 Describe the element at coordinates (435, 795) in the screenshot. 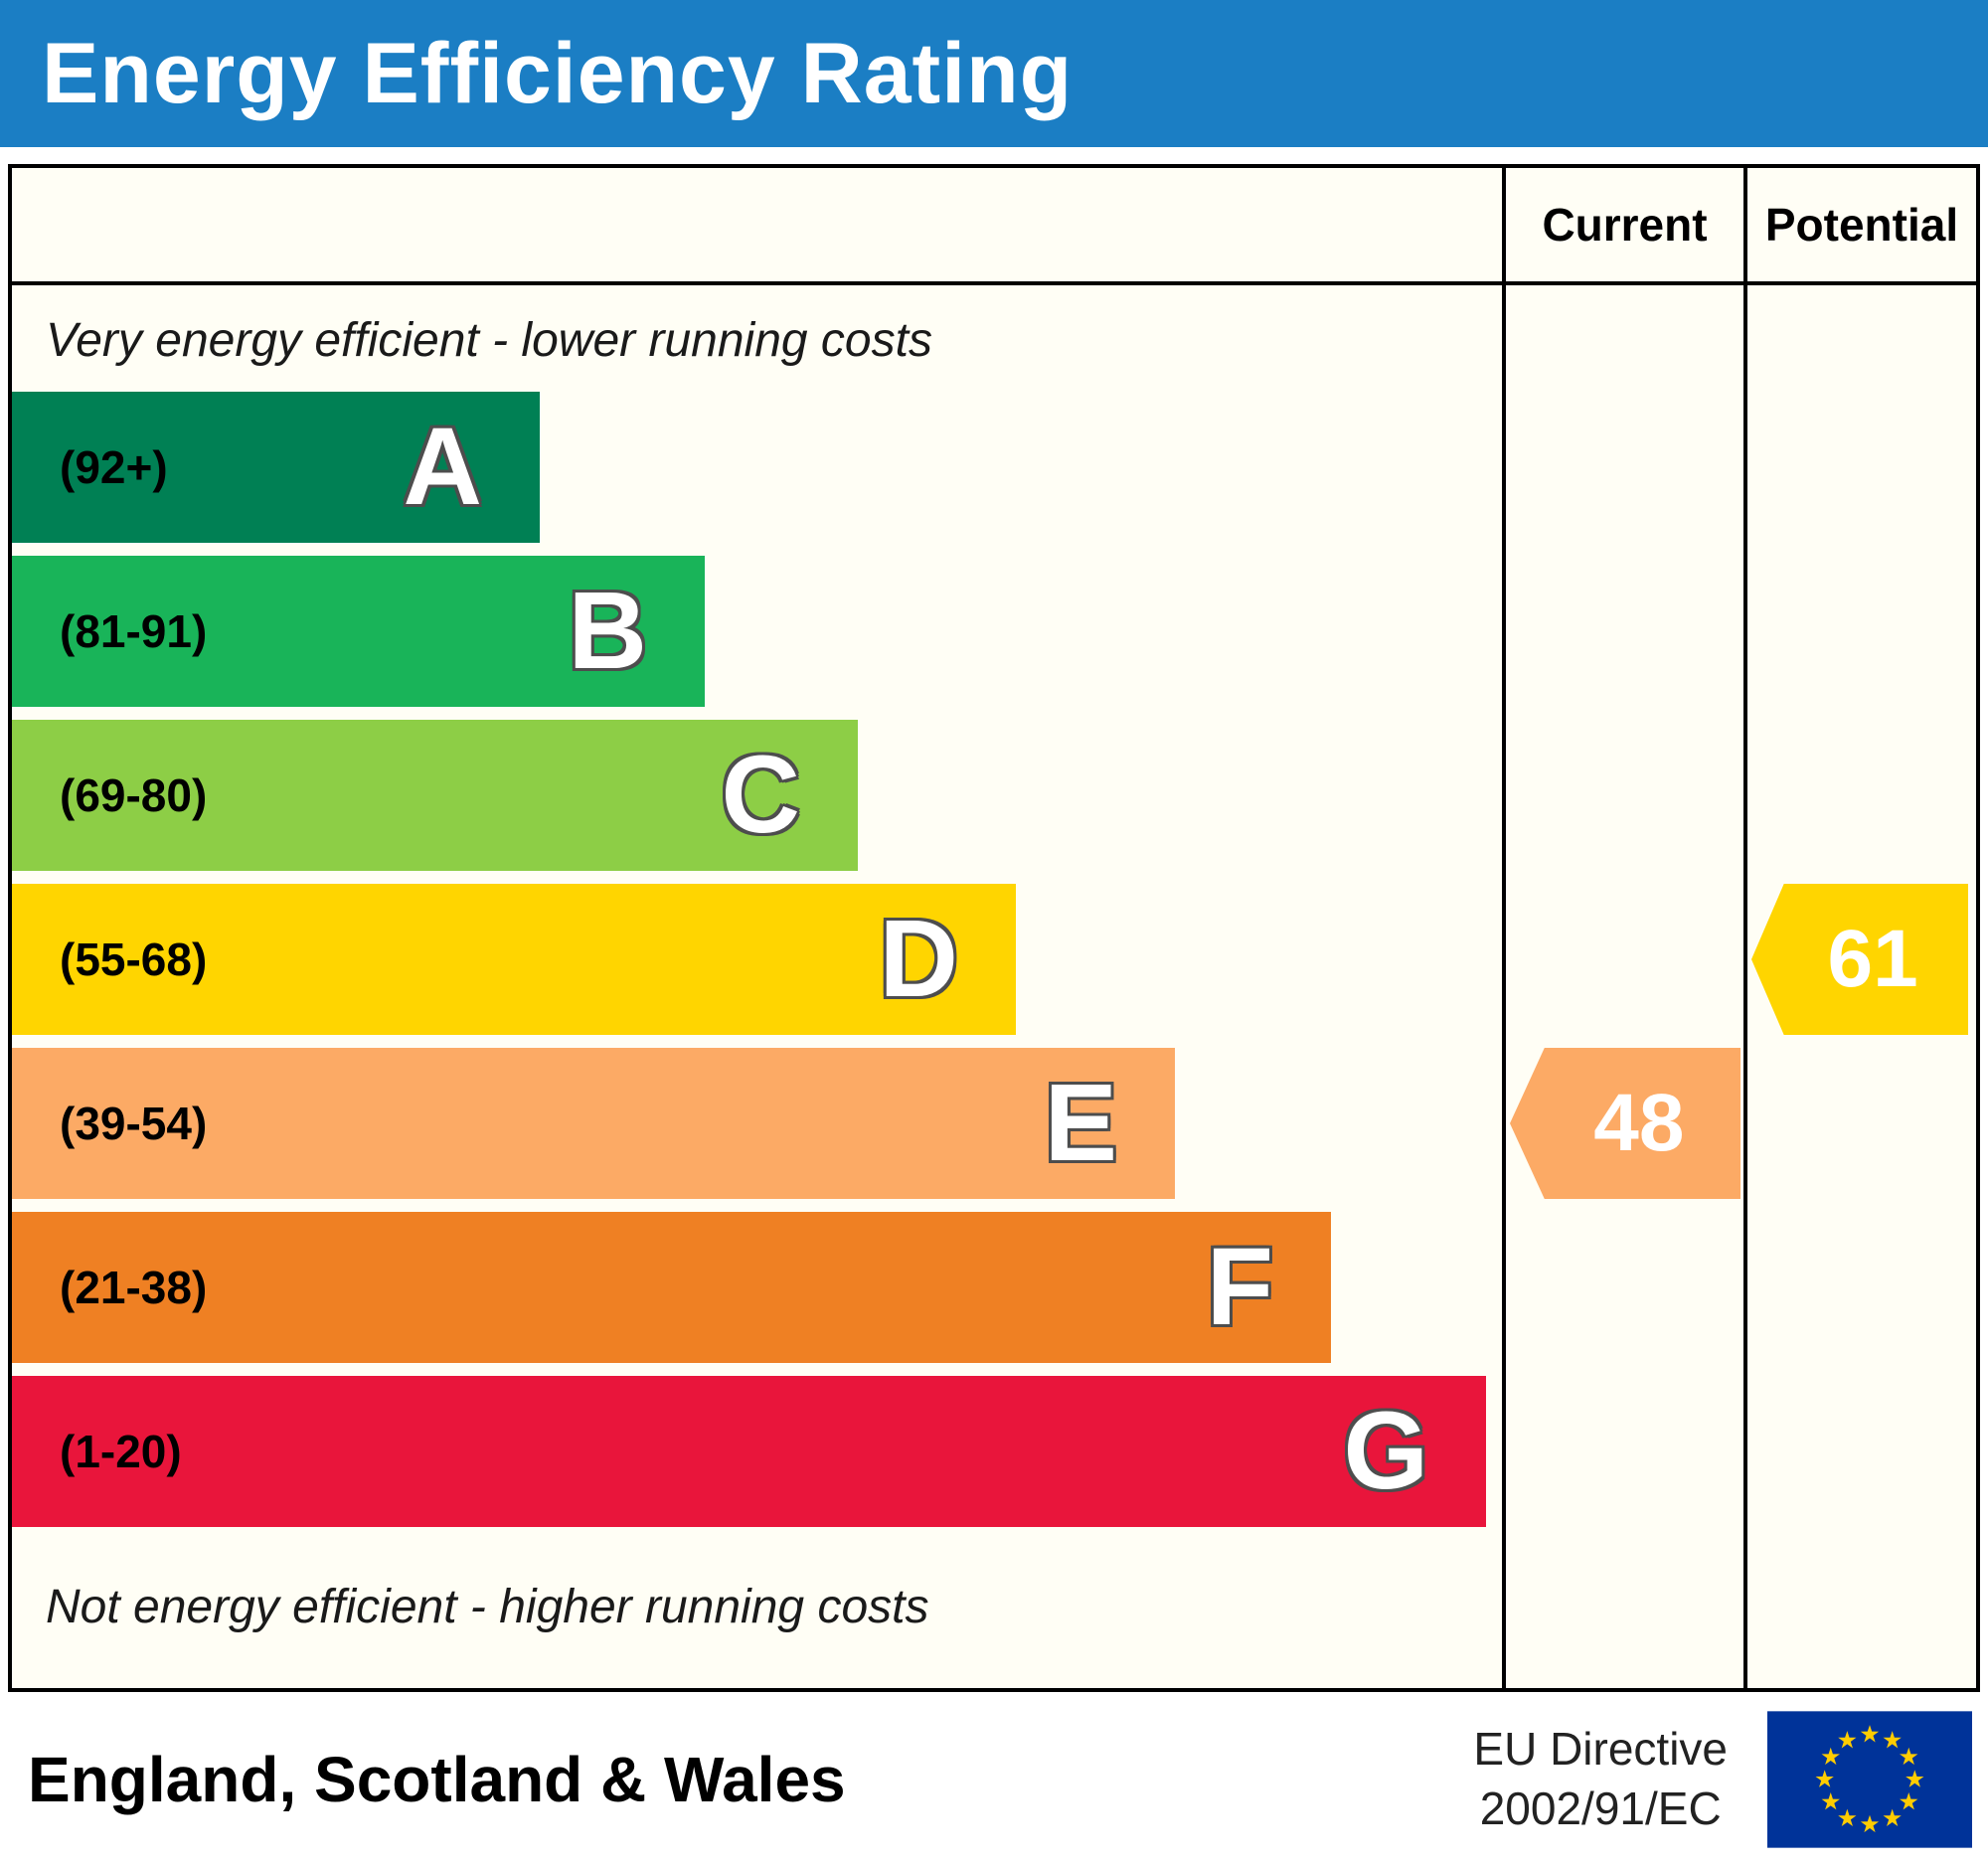

I see `band-c: (69-80) C` at that location.